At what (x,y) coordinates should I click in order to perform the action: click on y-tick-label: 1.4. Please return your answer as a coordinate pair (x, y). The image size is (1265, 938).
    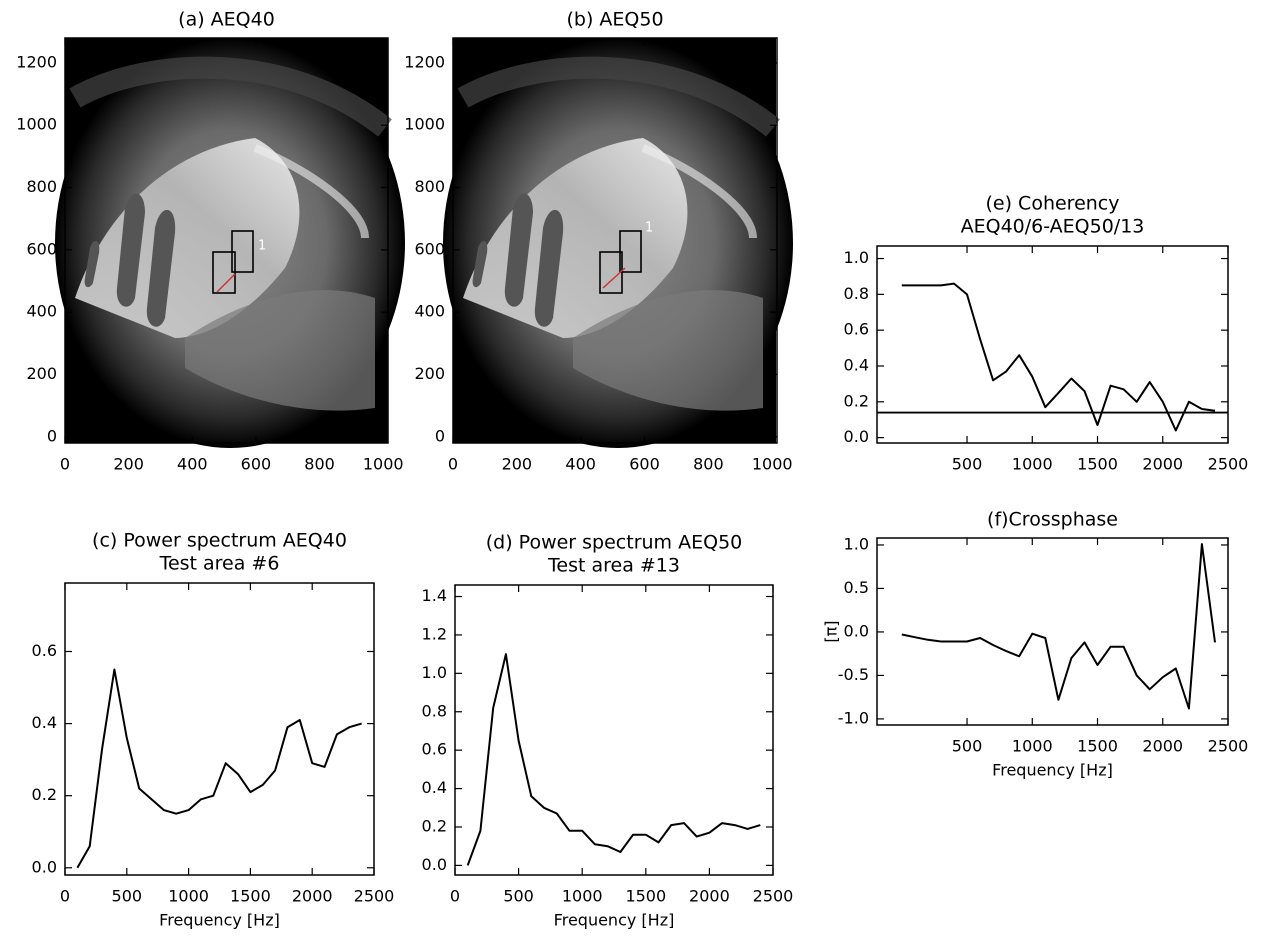
    Looking at the image, I should click on (434, 595).